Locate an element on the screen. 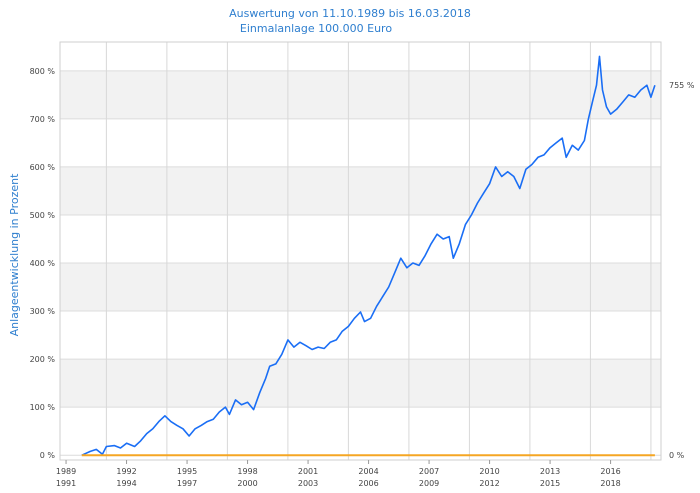 This screenshot has height=493, width=700. y-tick-label: 400 % is located at coordinates (43, 263).